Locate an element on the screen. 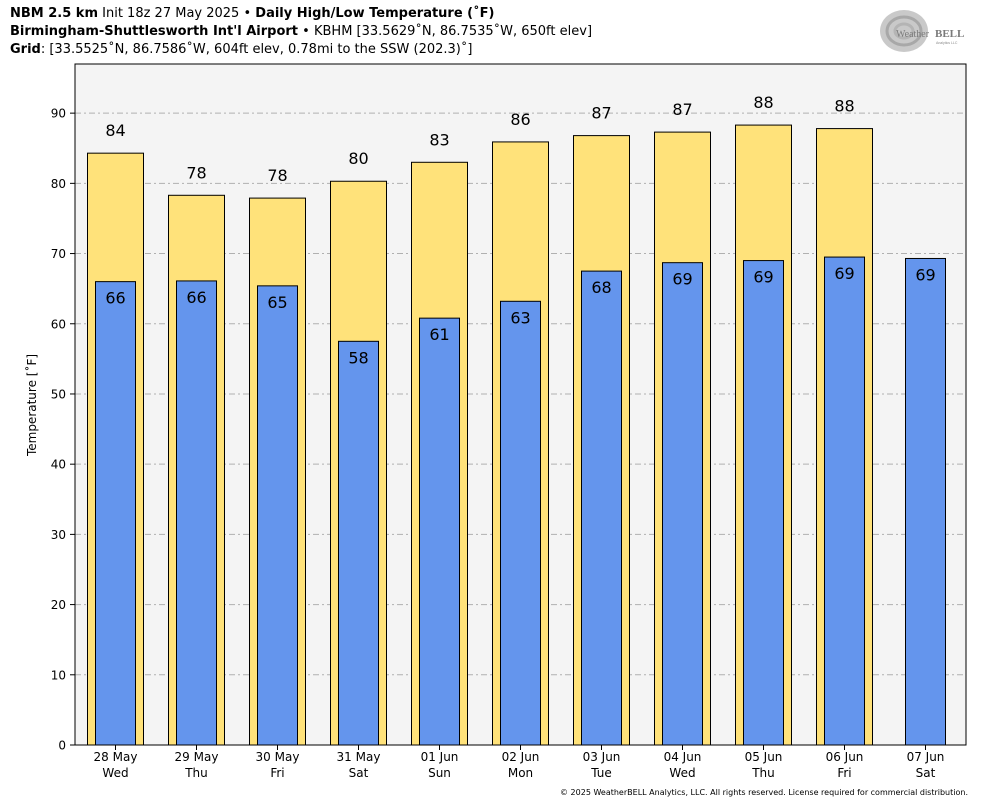 The width and height of the screenshot is (984, 808). low-temp-label: 68 is located at coordinates (601, 287).